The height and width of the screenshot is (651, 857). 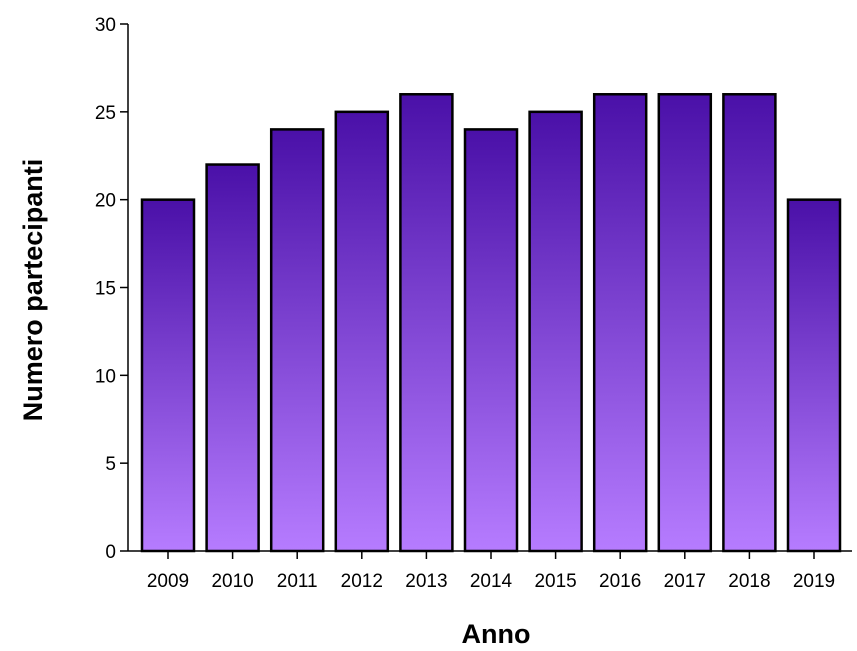 What do you see at coordinates (105, 376) in the screenshot?
I see `y-tick-label-10: 10` at bounding box center [105, 376].